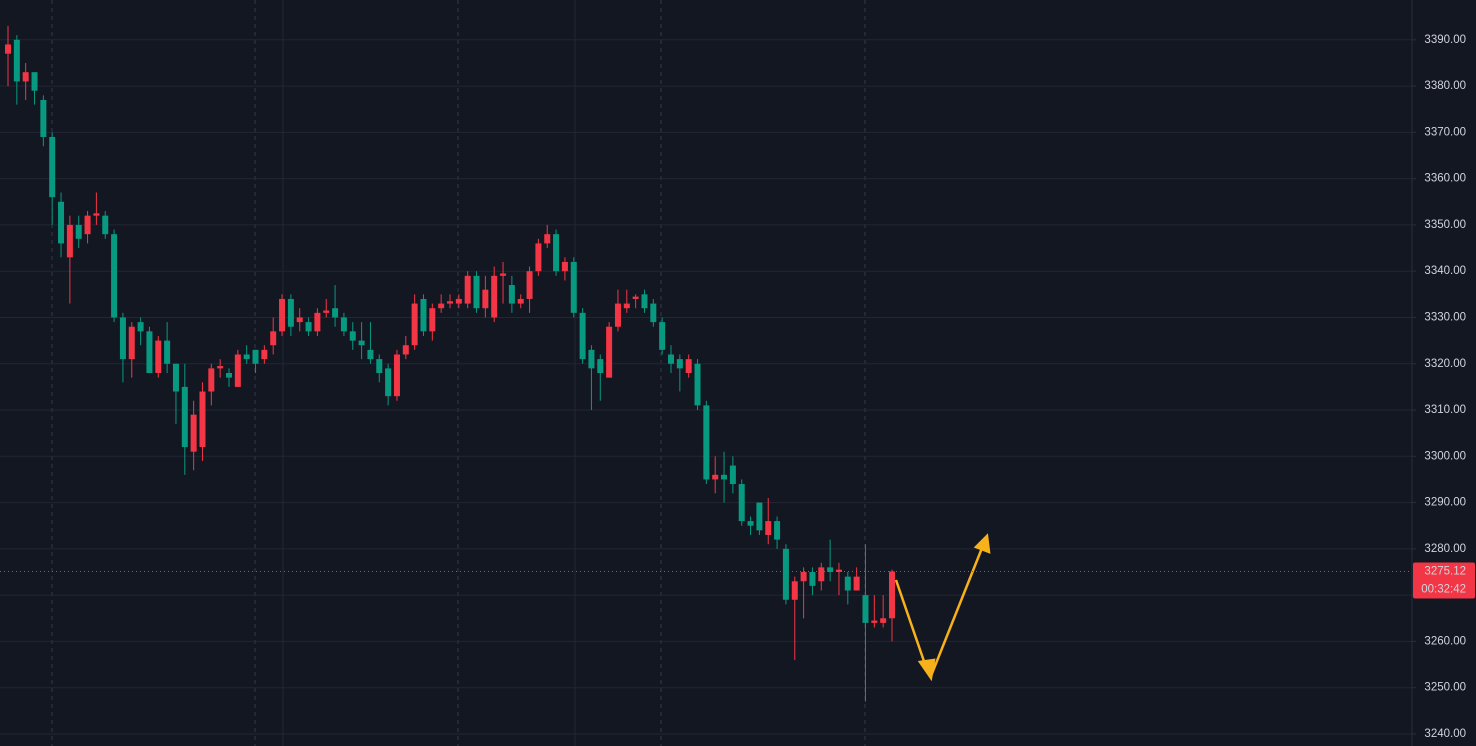 The image size is (1476, 746). I want to click on y-tick-label: 3300.00, so click(1445, 456).